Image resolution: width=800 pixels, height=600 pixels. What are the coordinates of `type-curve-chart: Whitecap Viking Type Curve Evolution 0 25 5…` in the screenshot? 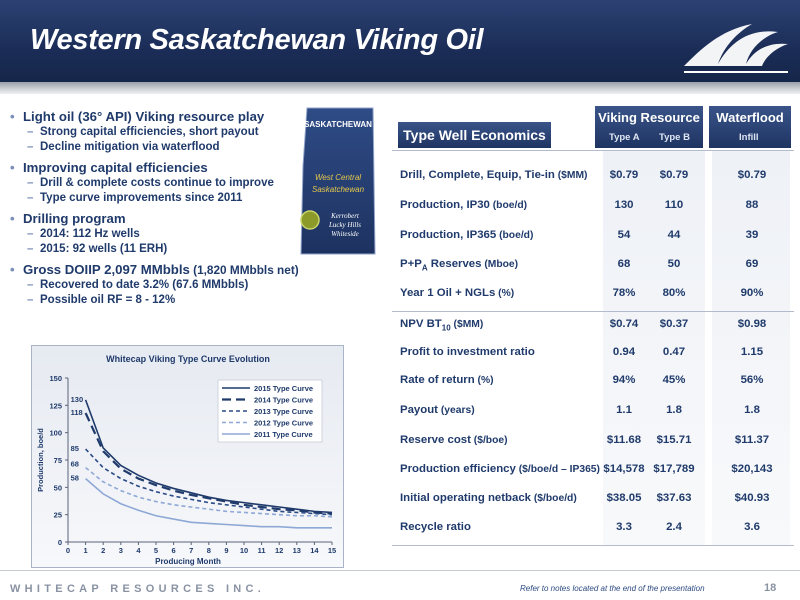 It's located at (187, 456).